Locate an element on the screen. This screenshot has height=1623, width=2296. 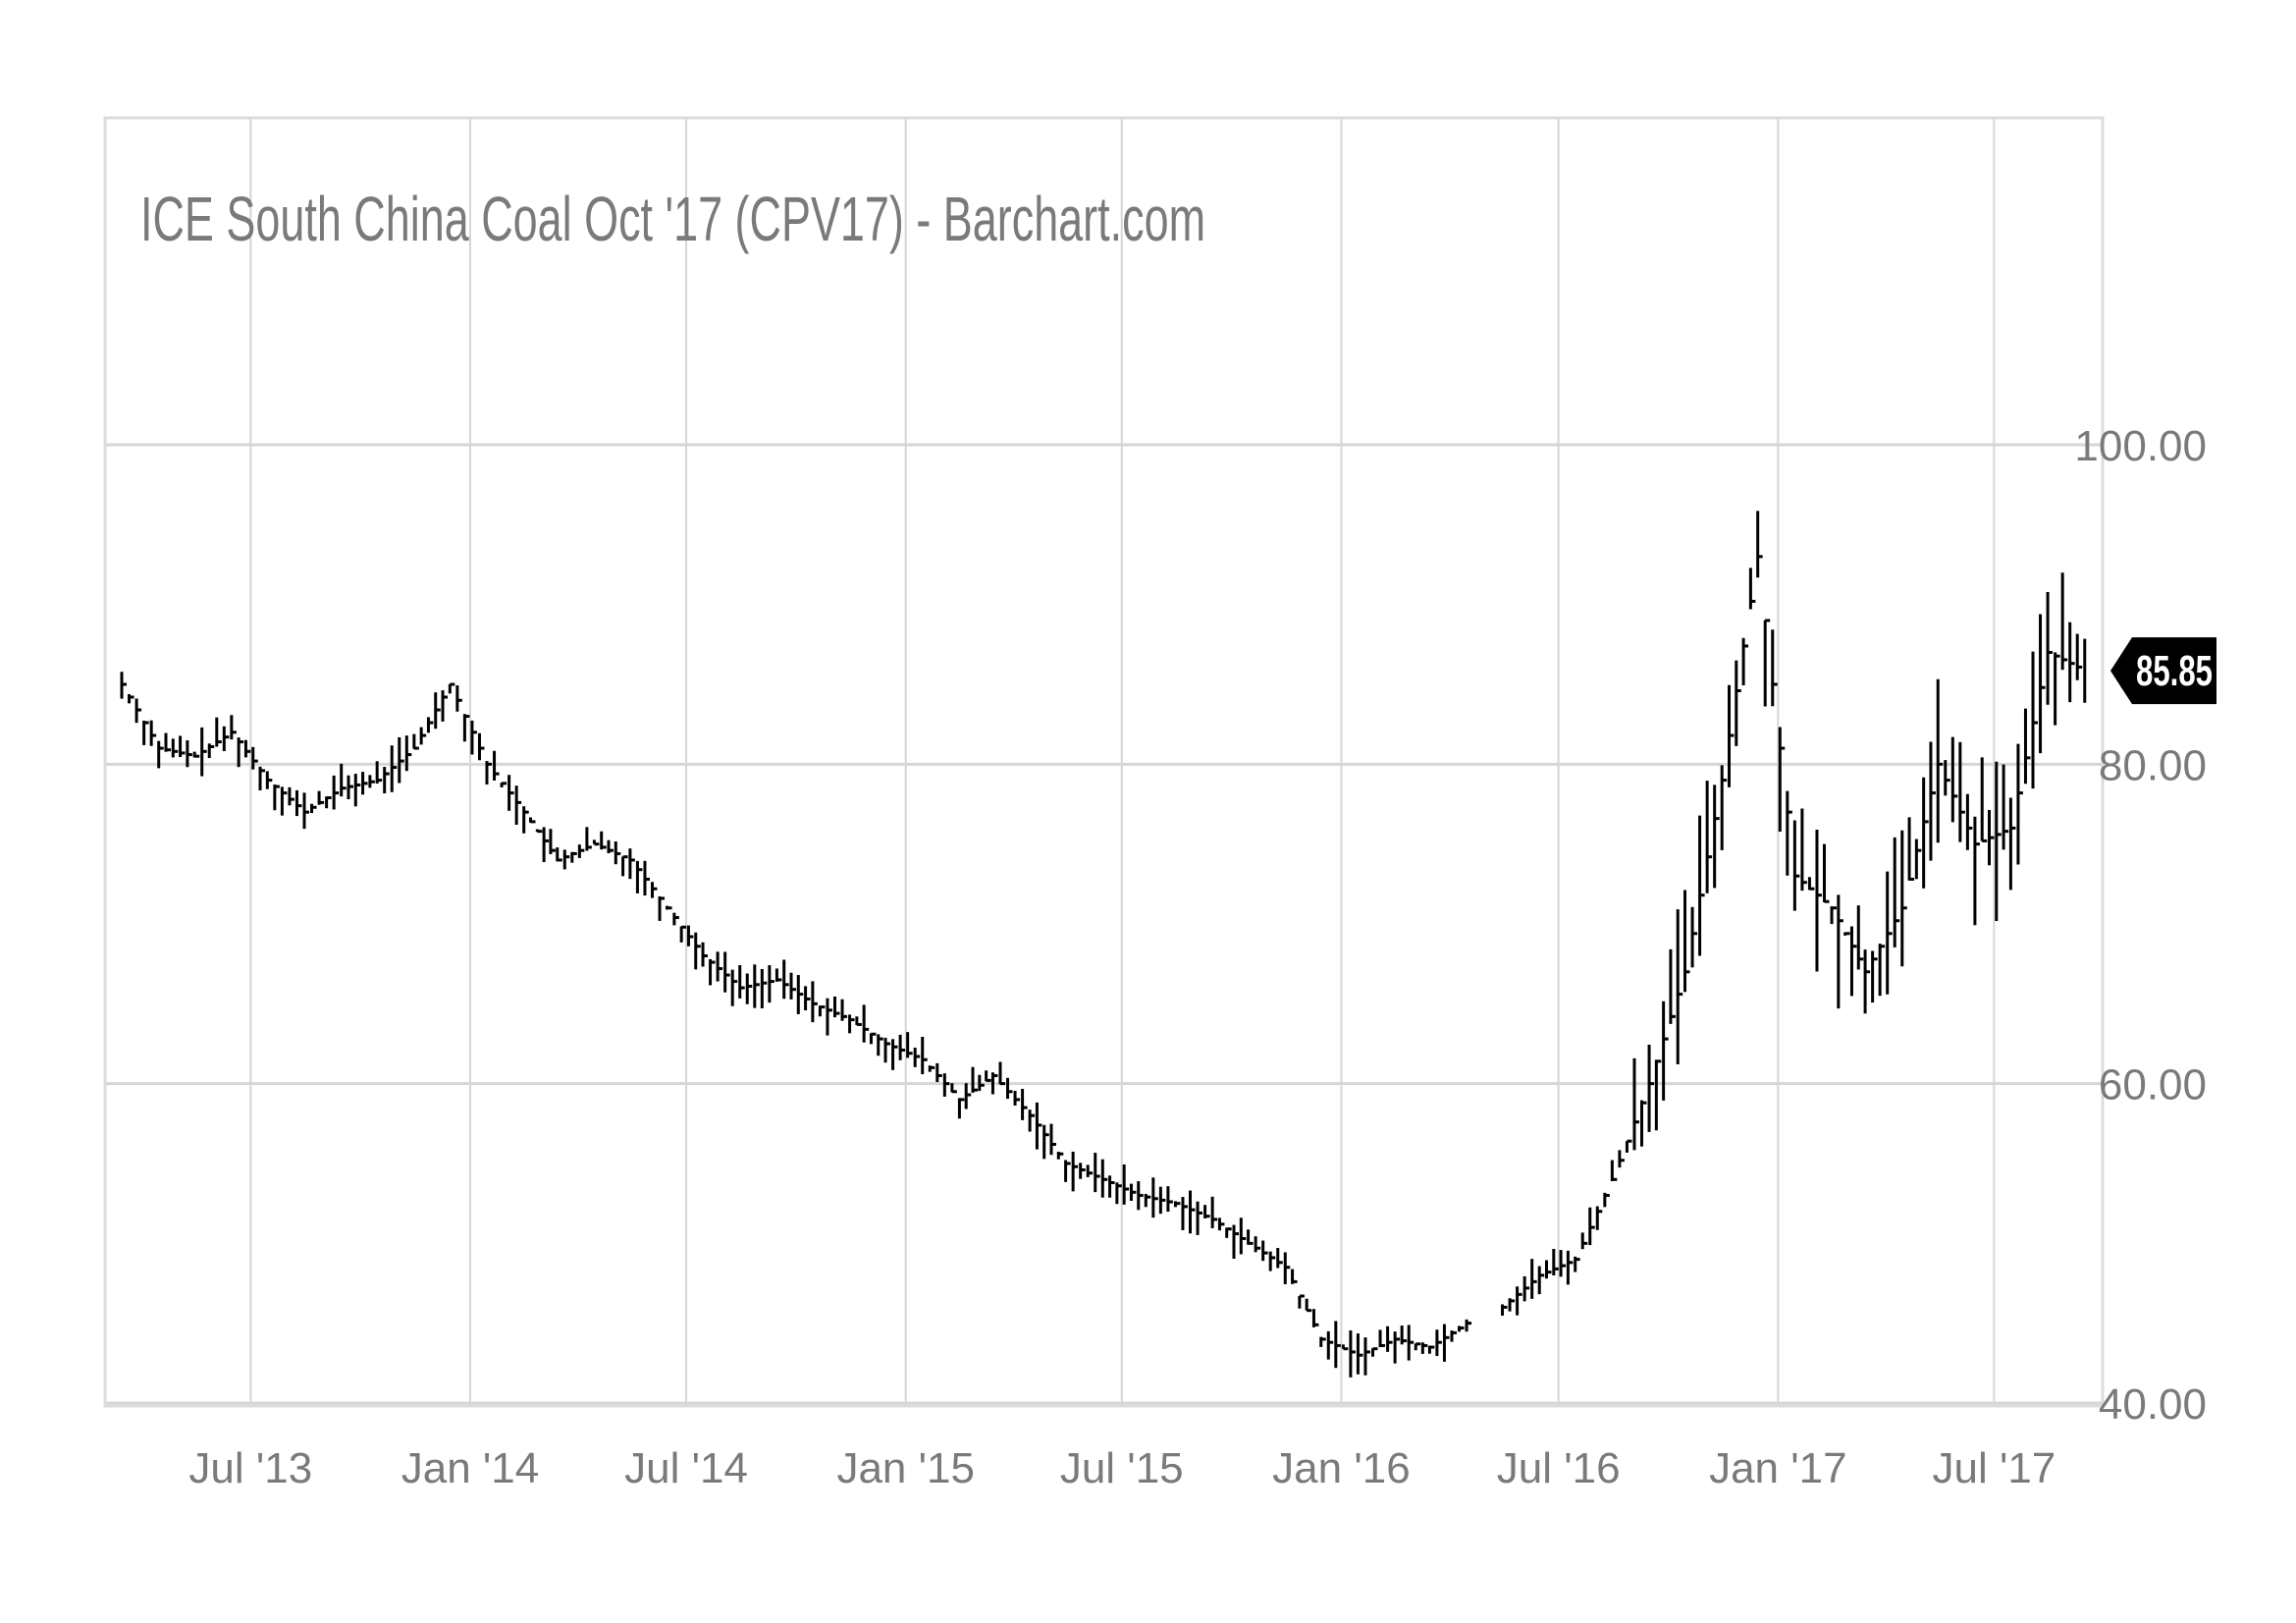
y-tick-label: 60.00 is located at coordinates (2153, 1085).